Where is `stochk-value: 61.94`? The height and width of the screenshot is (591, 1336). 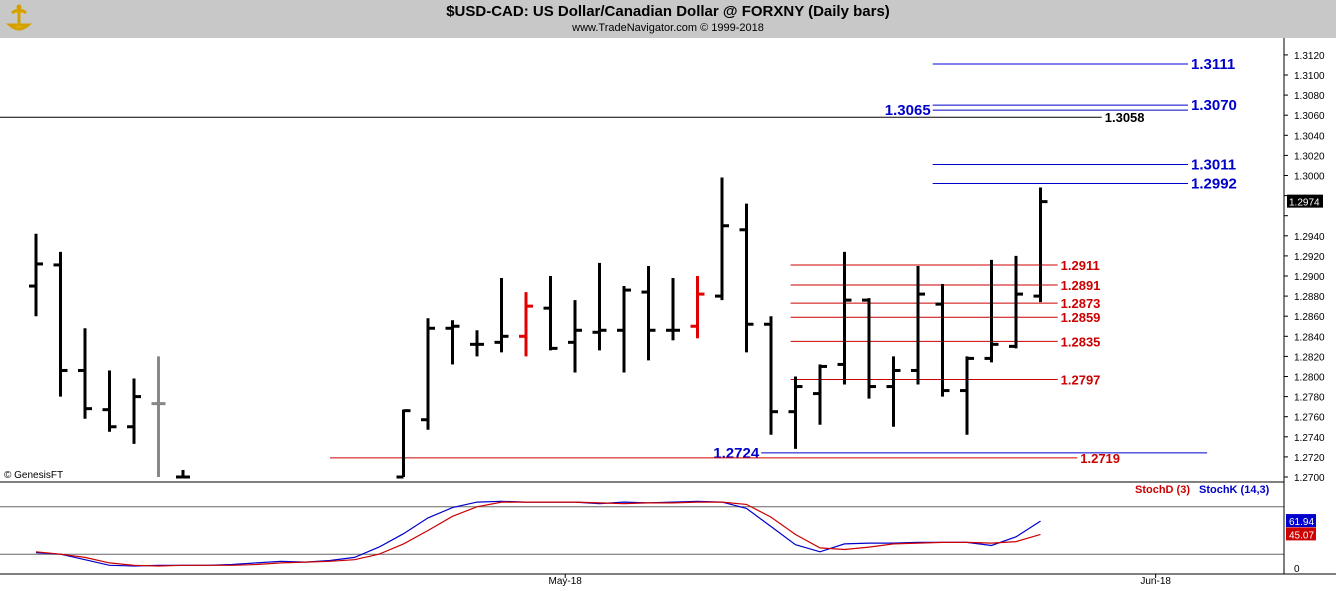 stochk-value: 61.94 is located at coordinates (1301, 522).